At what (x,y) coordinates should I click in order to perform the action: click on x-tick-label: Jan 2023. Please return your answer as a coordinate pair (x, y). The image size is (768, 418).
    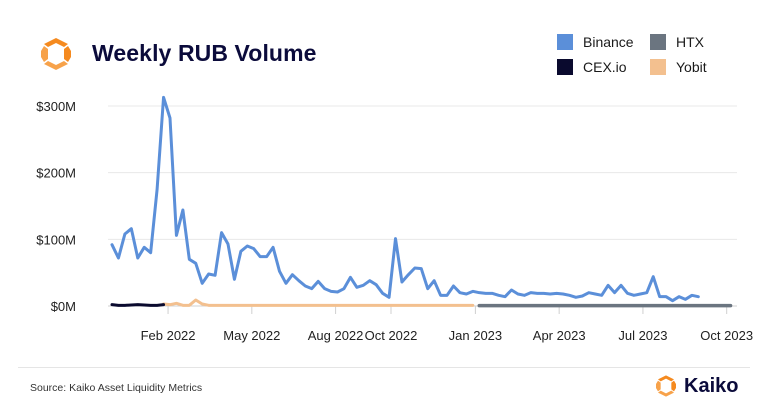
    Looking at the image, I should click on (476, 335).